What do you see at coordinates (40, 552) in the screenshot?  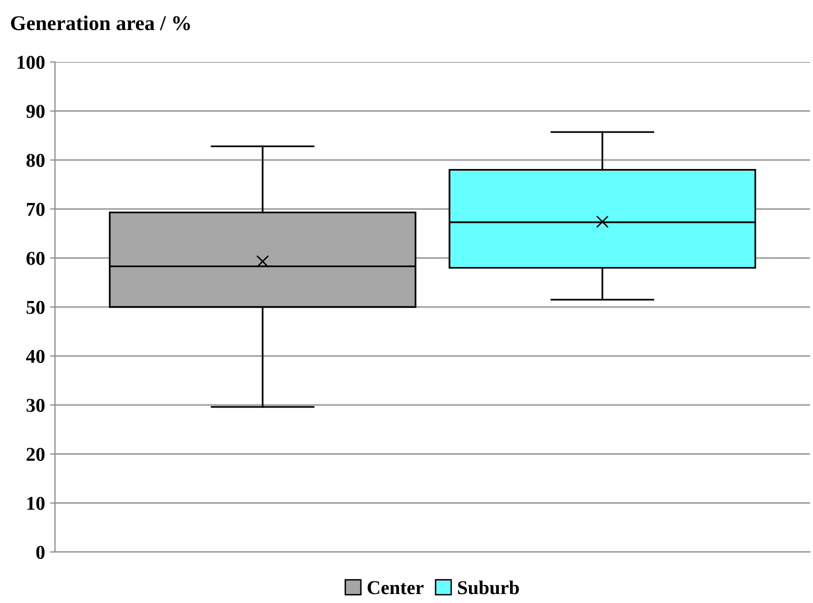 I see `y-tick-label: 0` at bounding box center [40, 552].